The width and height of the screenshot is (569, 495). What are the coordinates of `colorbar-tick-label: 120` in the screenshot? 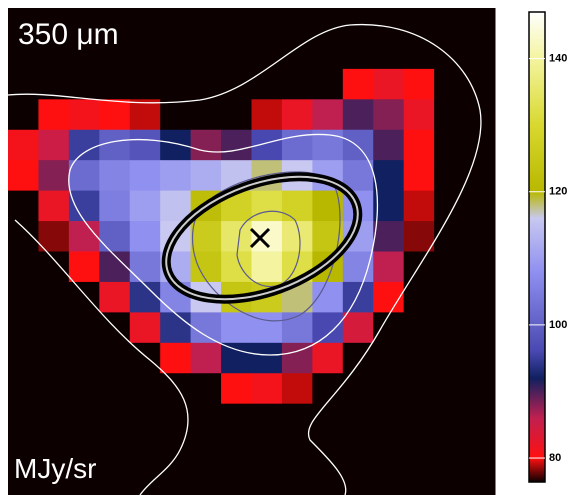 It's located at (558, 192).